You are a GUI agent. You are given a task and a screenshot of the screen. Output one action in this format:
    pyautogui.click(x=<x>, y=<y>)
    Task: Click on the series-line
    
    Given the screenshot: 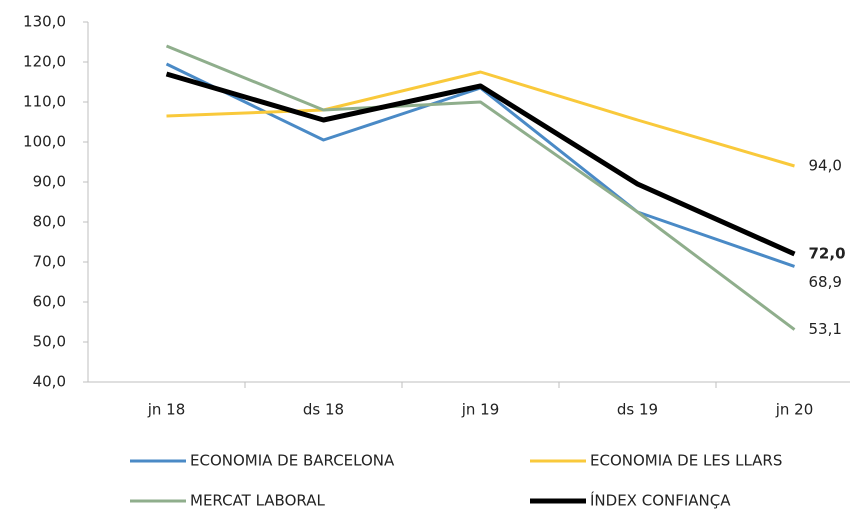 What is the action you would take?
    pyautogui.click(x=480, y=119)
    